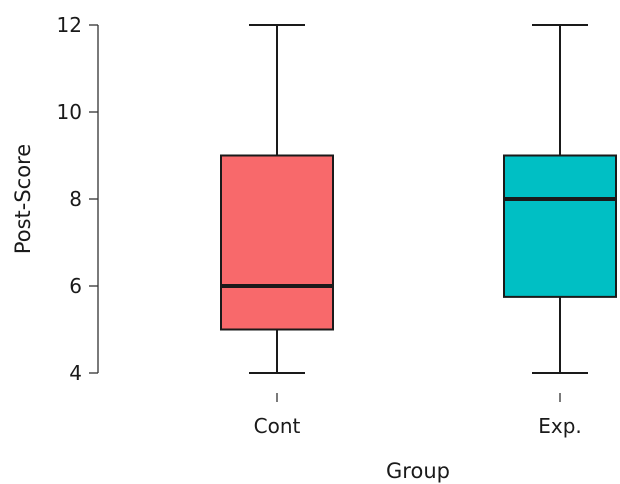 The height and width of the screenshot is (484, 620). What do you see at coordinates (277, 426) in the screenshot?
I see `x-tick-label-0: Cont` at bounding box center [277, 426].